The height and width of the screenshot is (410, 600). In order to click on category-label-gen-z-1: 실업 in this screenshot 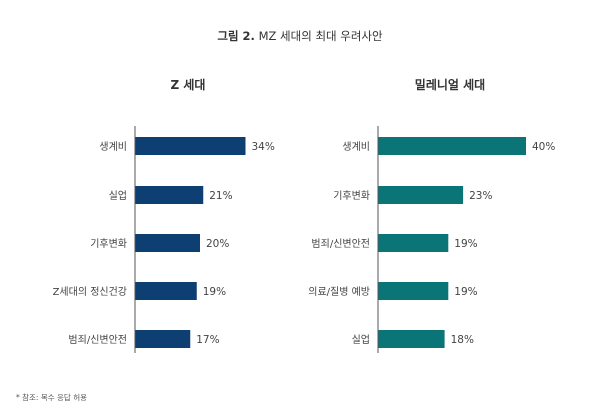, I will do `click(118, 195)`.